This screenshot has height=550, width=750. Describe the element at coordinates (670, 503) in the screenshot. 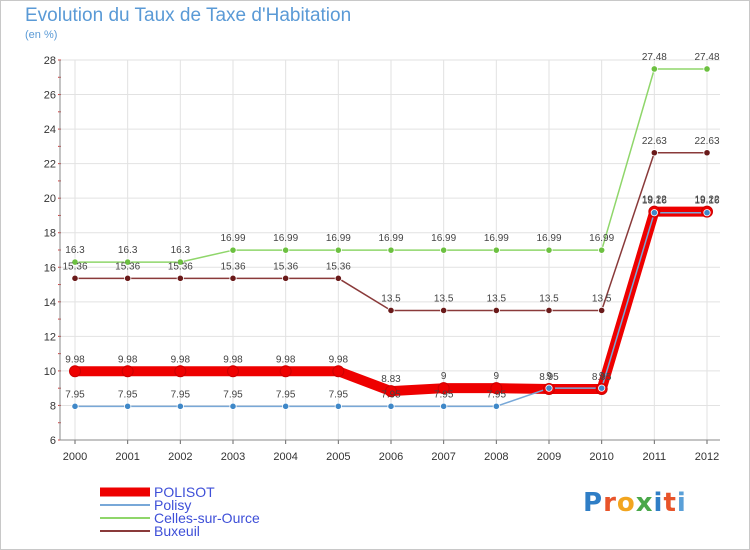

I see `logo-letter: t` at that location.